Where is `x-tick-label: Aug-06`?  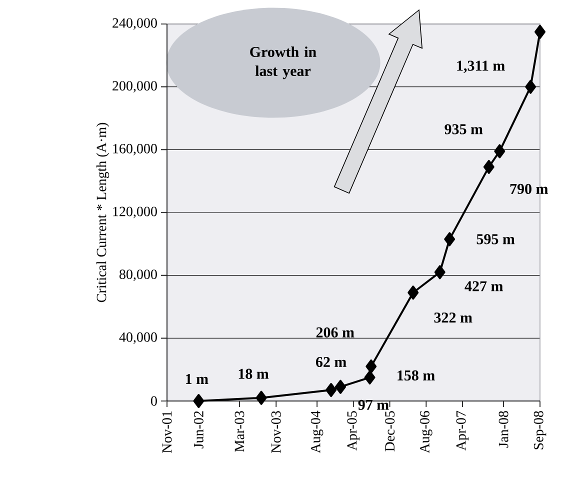
x-tick-label: Aug-06 is located at coordinates (426, 432).